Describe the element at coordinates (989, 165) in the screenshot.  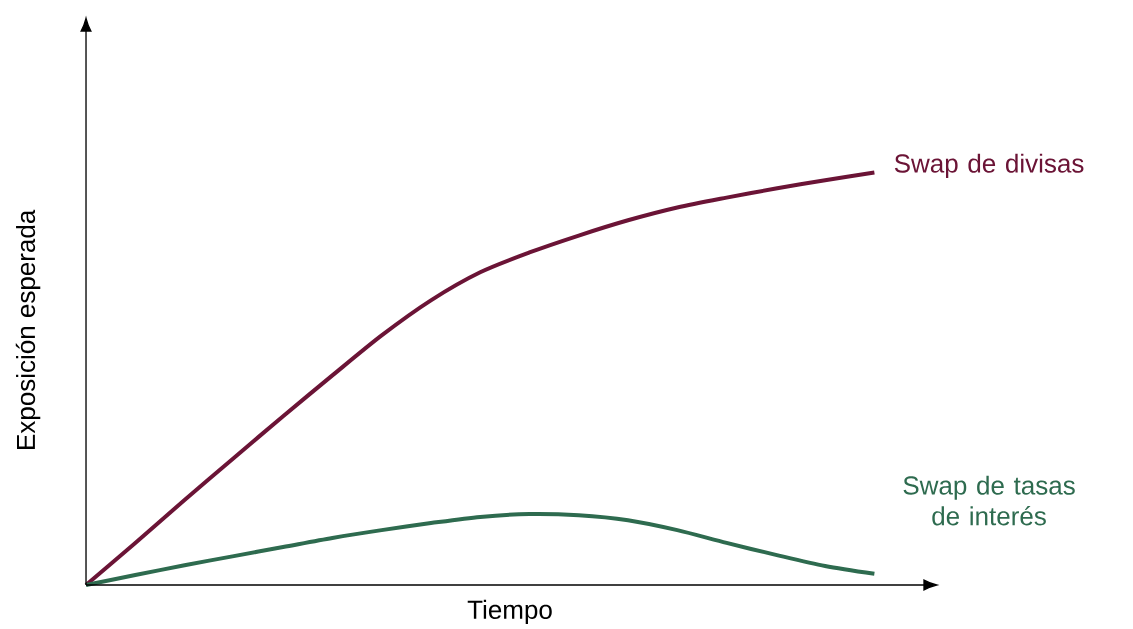
I see `series-label: Swap de divisas` at that location.